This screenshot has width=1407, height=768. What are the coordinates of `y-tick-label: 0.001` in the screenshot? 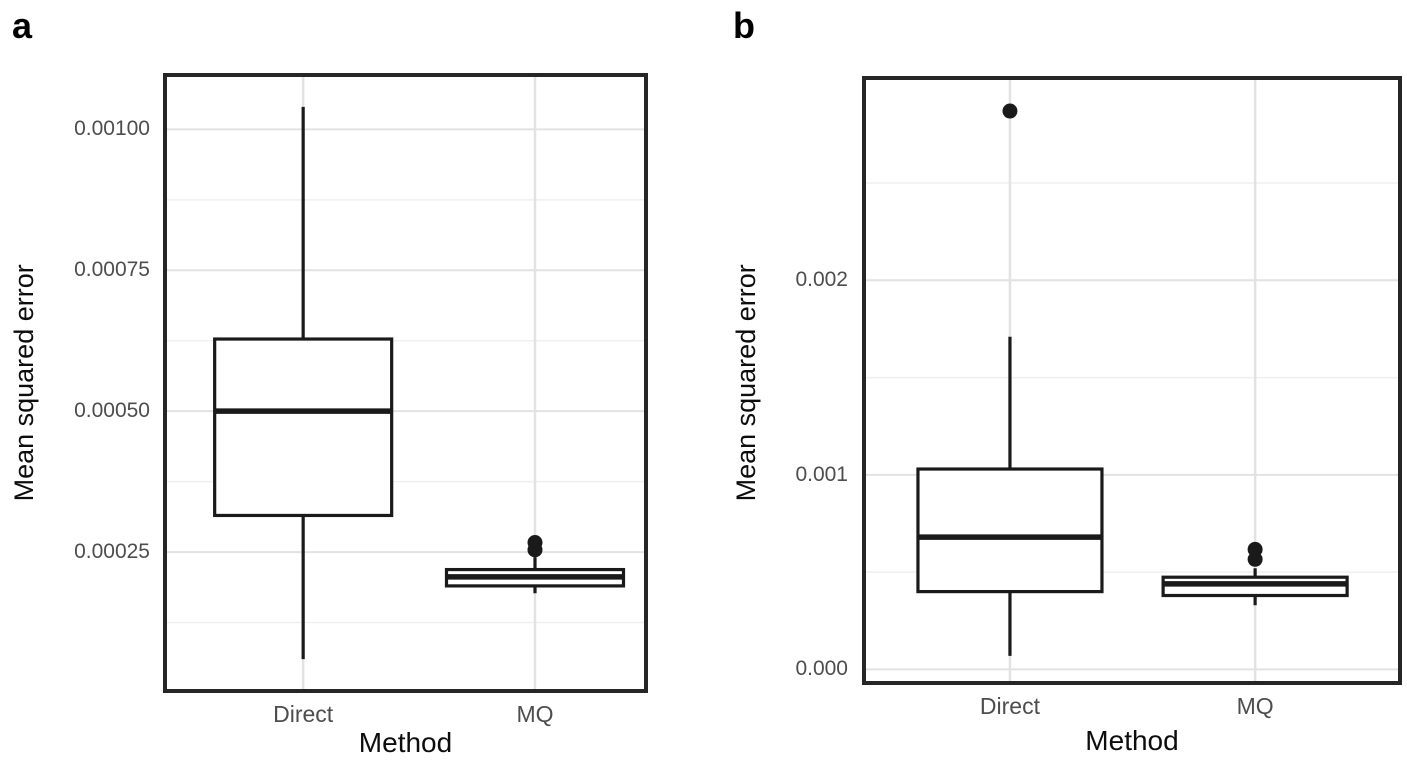 It's located at (821, 474).